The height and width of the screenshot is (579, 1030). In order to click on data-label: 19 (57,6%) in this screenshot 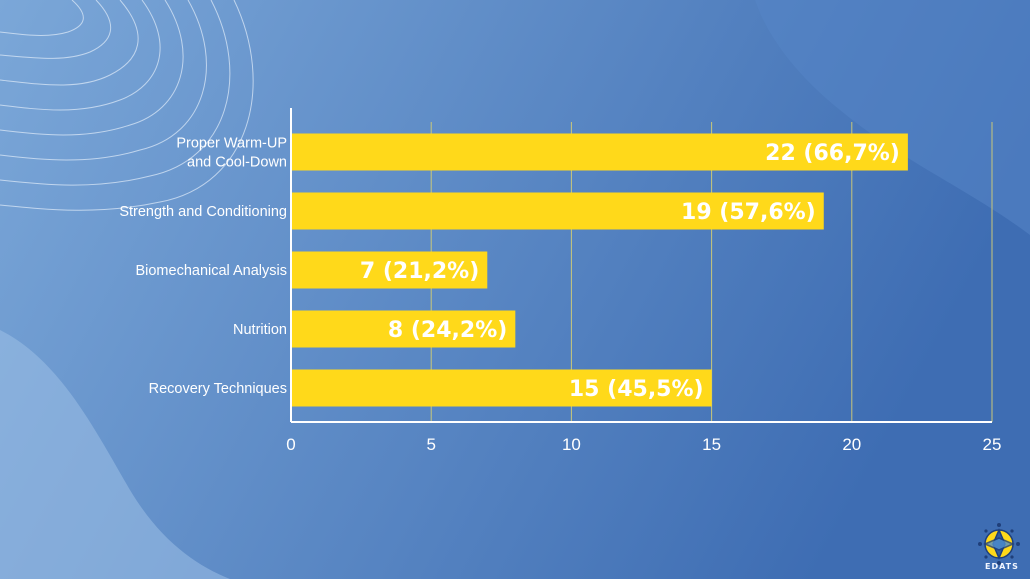, I will do `click(748, 212)`.